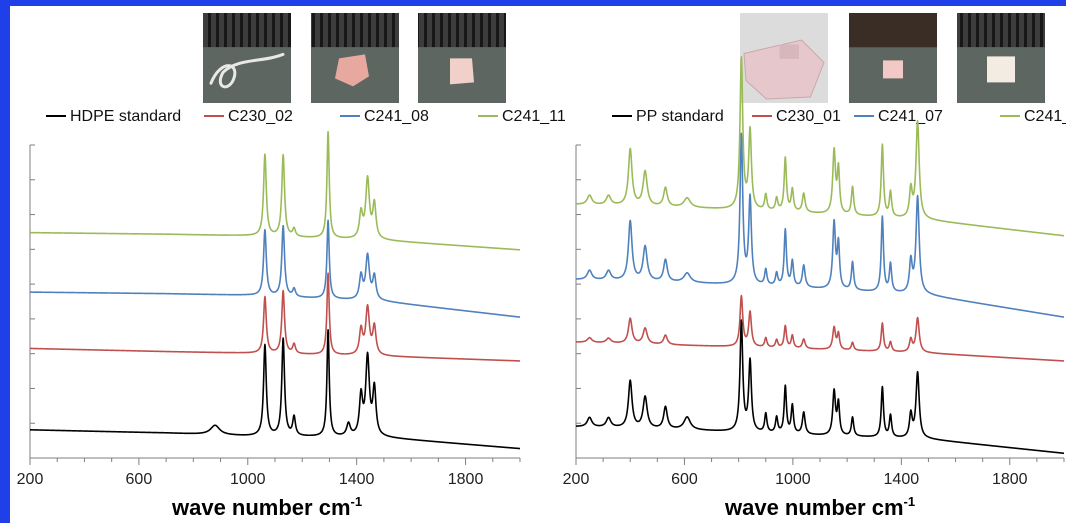 The height and width of the screenshot is (523, 1066). What do you see at coordinates (260, 116) in the screenshot?
I see `legend-label: C230_02` at bounding box center [260, 116].